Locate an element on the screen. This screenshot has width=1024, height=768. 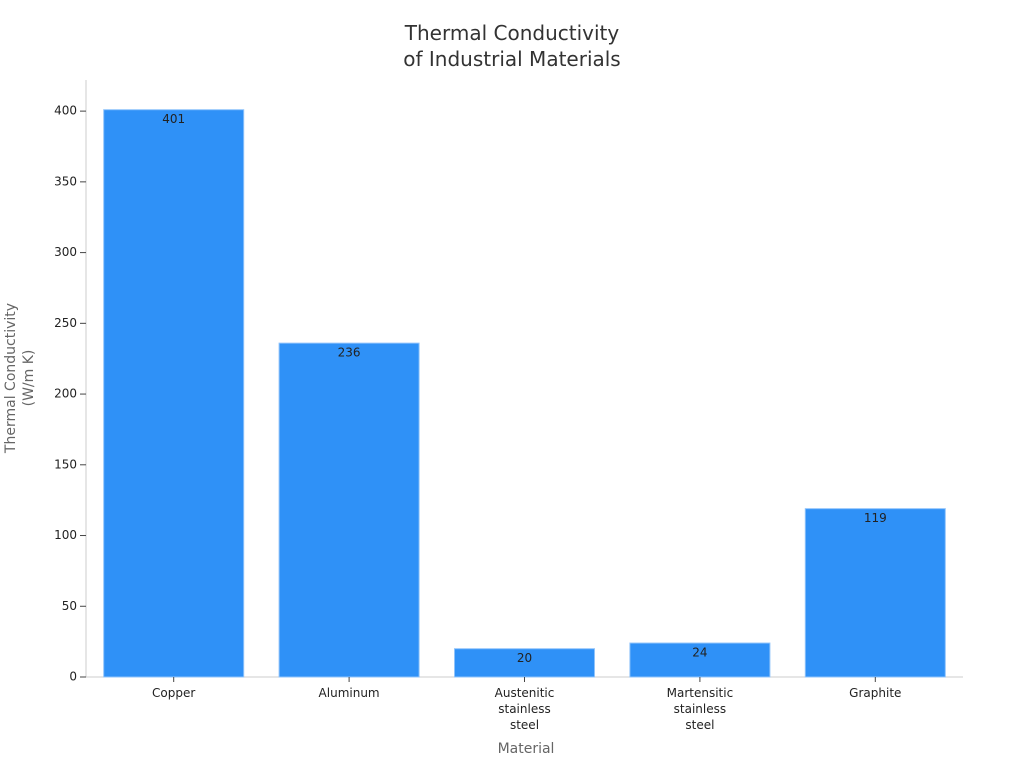
x-tick-label: Graphite is located at coordinates (875, 693).